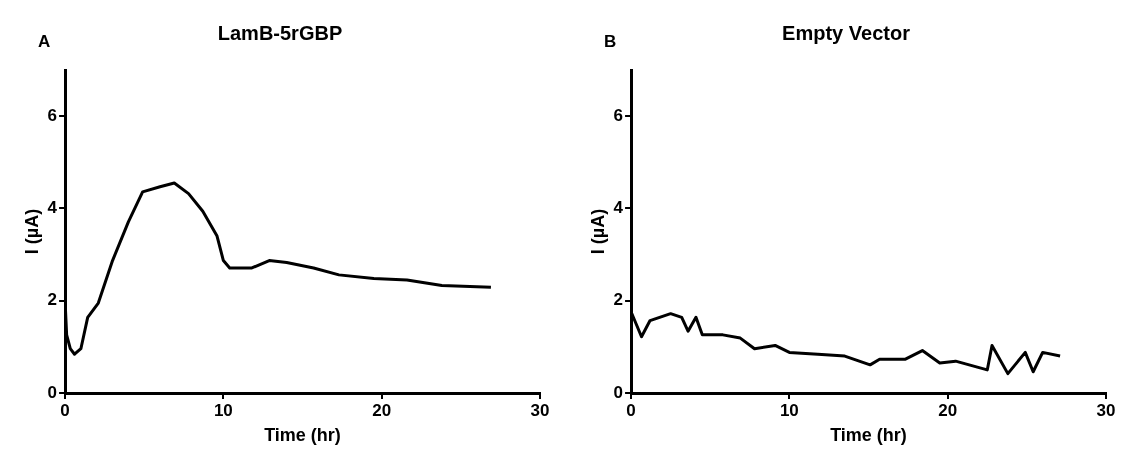  I want to click on chart-title: LamB-5rGBP, so click(280, 32).